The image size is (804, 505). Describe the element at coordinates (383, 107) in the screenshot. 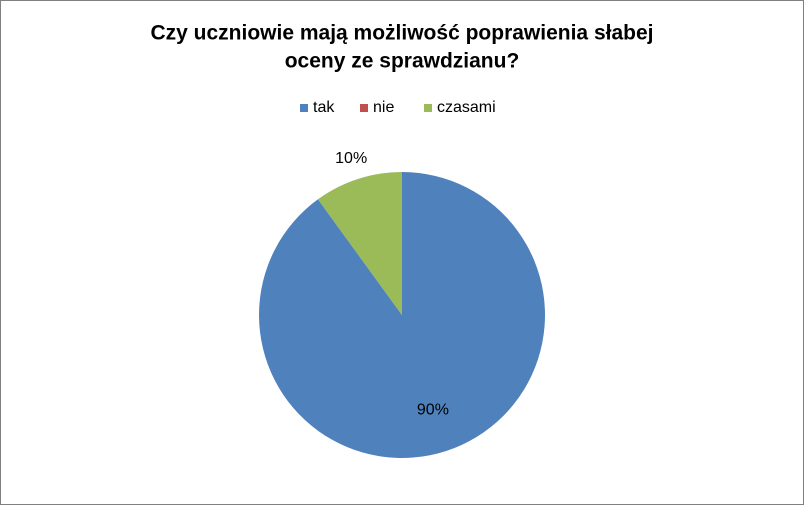

I see `legend-label: nie` at that location.